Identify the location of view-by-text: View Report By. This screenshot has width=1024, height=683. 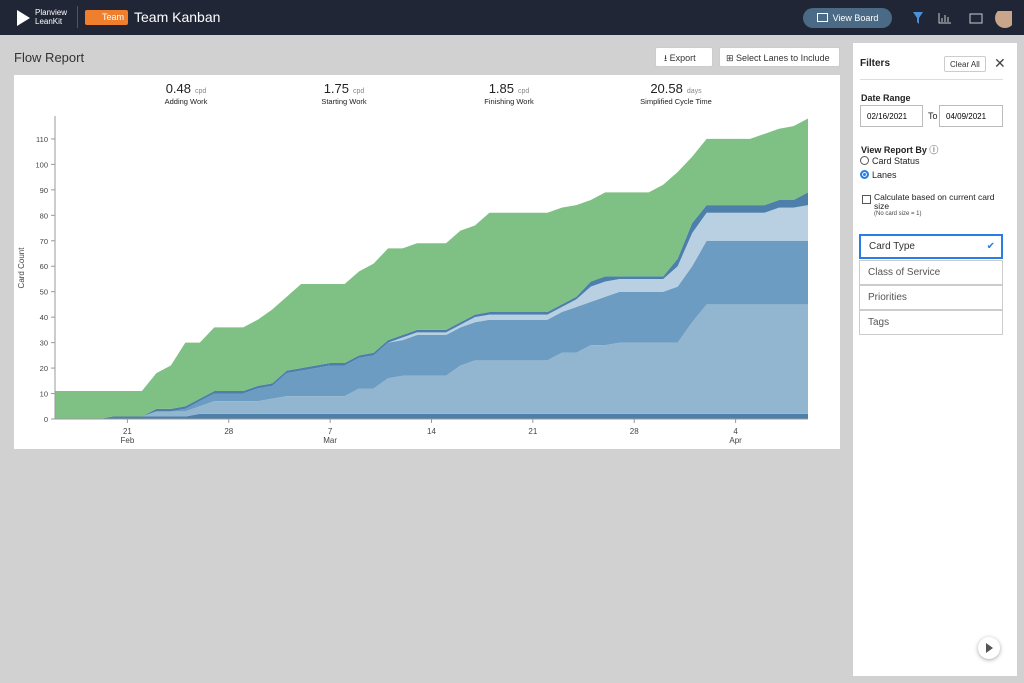
(894, 150).